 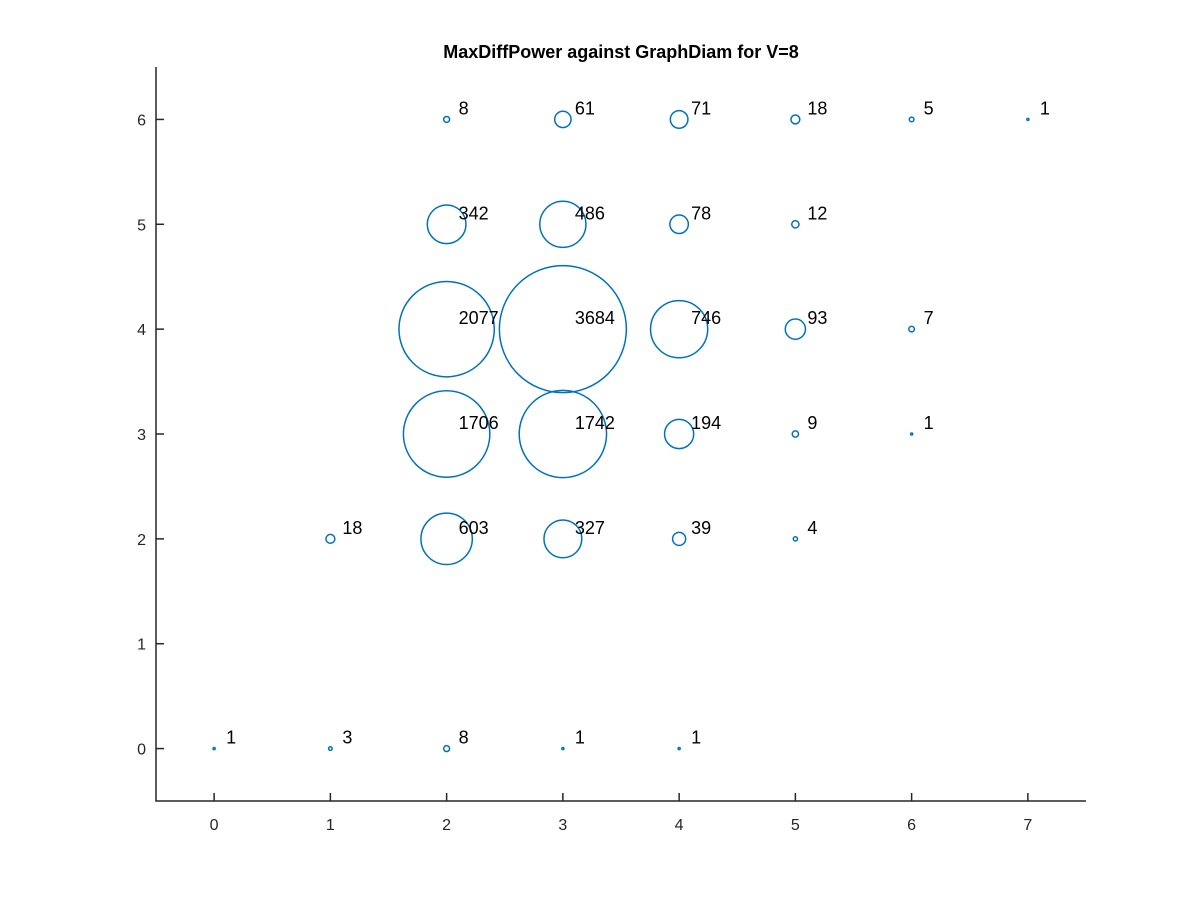 I want to click on y-axis-ticks: 0 1 2 3 4 5 6, so click(x=150, y=435).